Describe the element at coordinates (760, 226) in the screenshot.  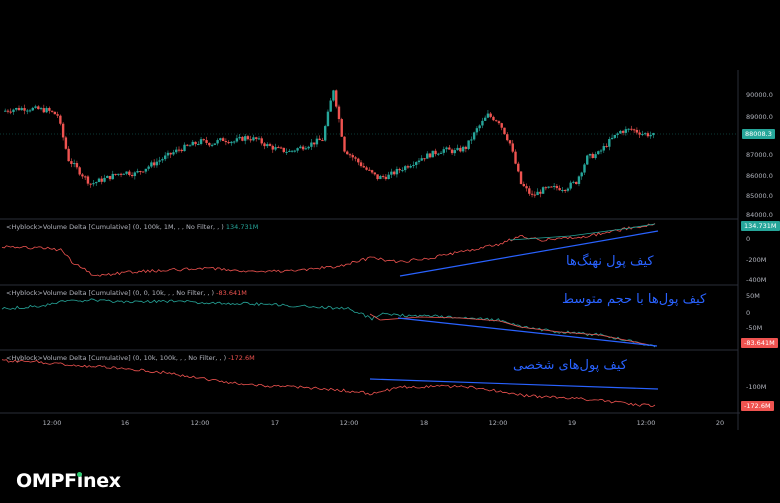
I see `indicator-tag-whales: 134.731M` at that location.